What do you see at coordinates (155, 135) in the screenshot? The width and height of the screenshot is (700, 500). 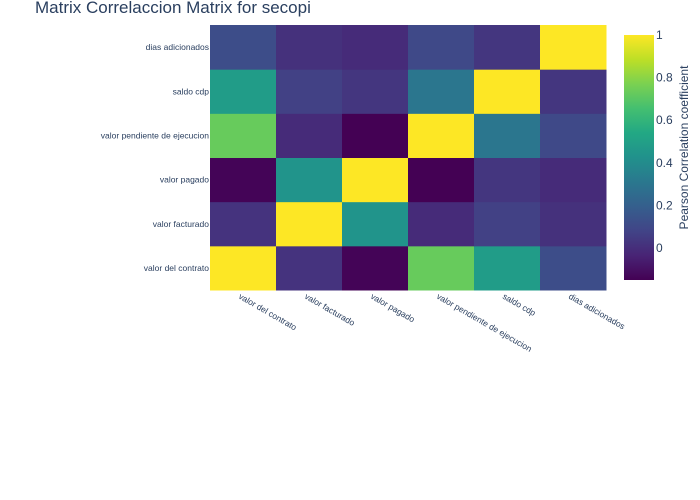 I see `y-tick-label: valor pendiente de ejecucion` at bounding box center [155, 135].